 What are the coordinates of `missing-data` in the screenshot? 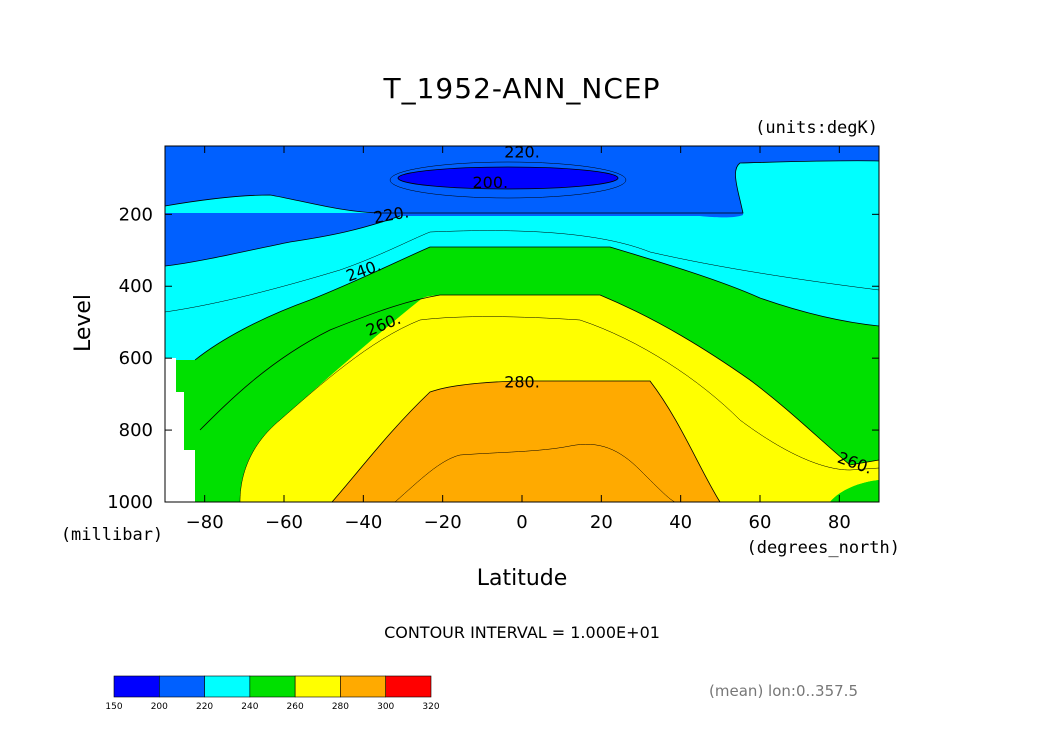 It's located at (180, 430).